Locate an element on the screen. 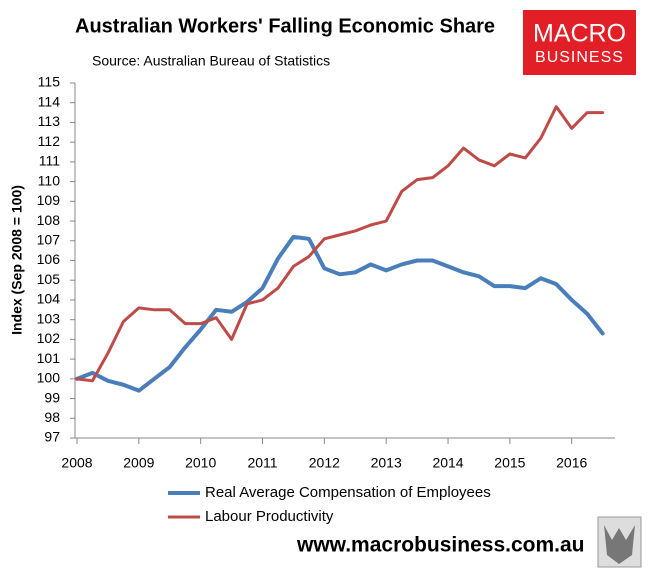 Image resolution: width=653 pixels, height=571 pixels. logo-box is located at coordinates (579, 42).